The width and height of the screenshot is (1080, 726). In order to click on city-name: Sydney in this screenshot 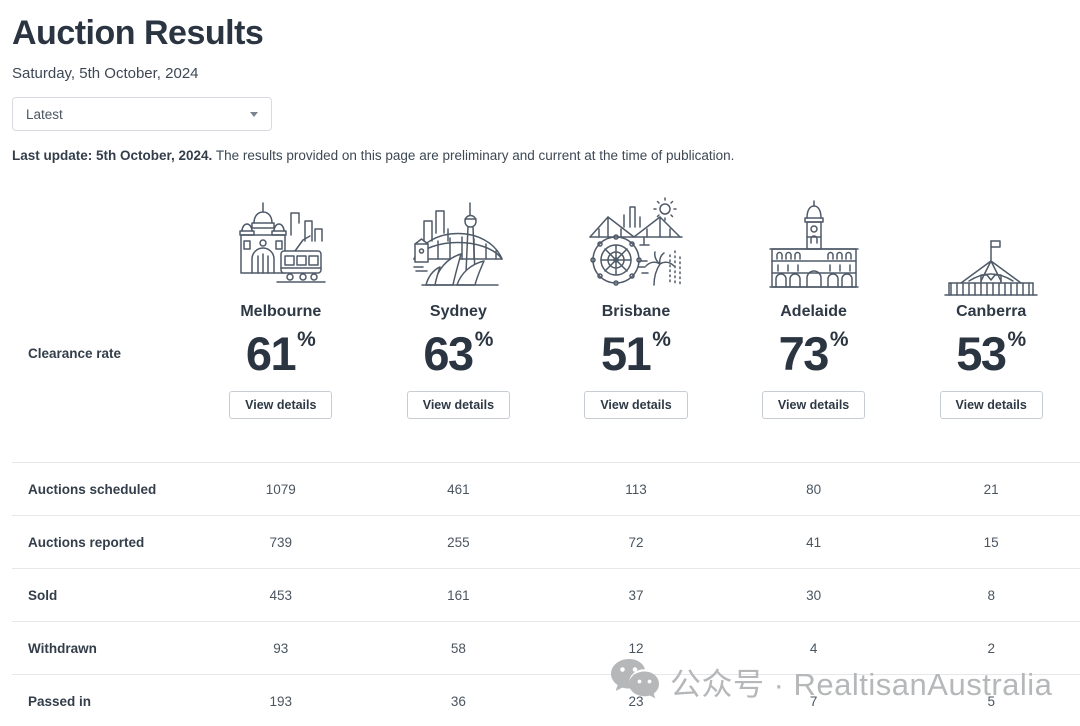, I will do `click(458, 311)`.